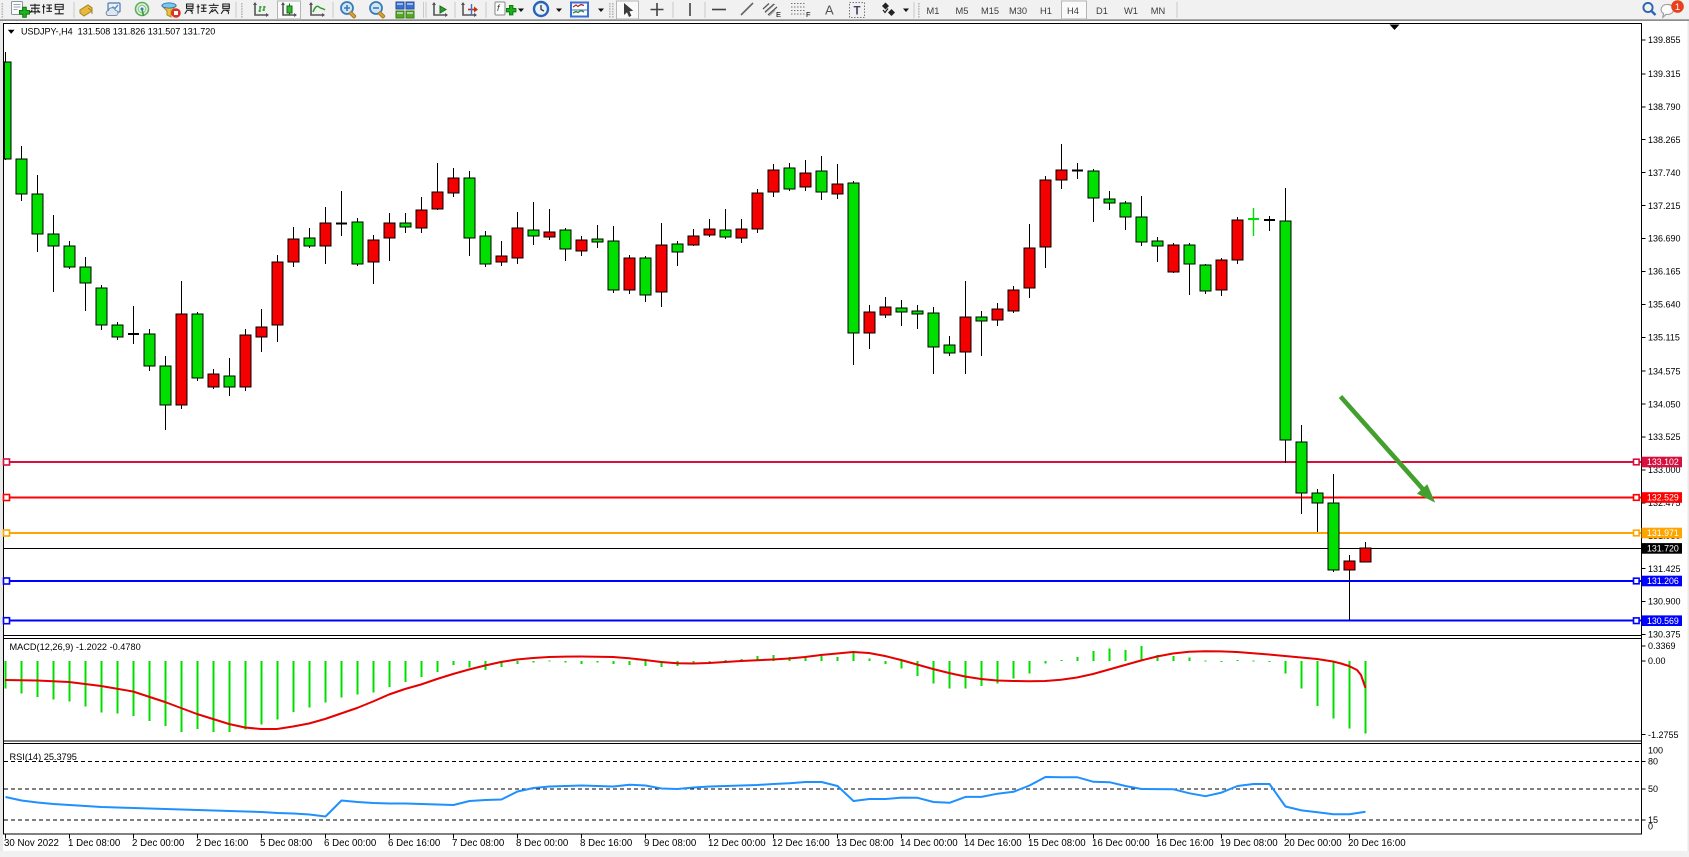 The height and width of the screenshot is (857, 1689). I want to click on svg-text: f, so click(499, 8).